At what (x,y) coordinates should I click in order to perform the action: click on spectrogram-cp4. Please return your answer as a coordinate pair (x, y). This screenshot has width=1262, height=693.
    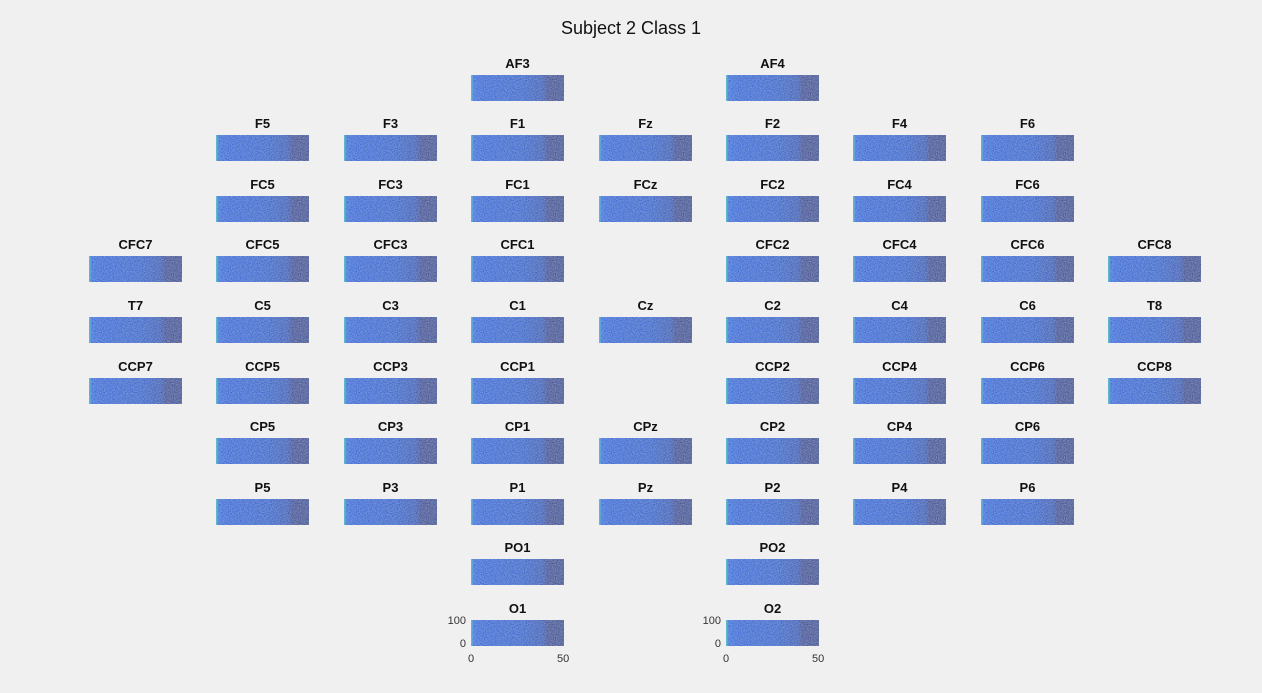
    Looking at the image, I should click on (899, 451).